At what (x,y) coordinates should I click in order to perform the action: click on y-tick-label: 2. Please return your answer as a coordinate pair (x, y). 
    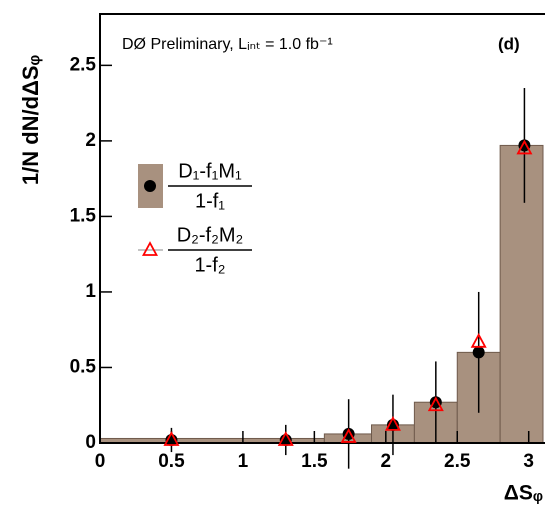
    Looking at the image, I should click on (90, 140).